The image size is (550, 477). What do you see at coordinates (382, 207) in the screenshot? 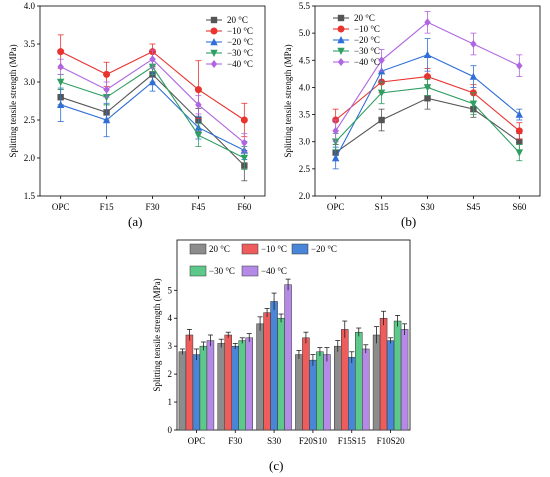
I see `x-tick-label: S15` at bounding box center [382, 207].